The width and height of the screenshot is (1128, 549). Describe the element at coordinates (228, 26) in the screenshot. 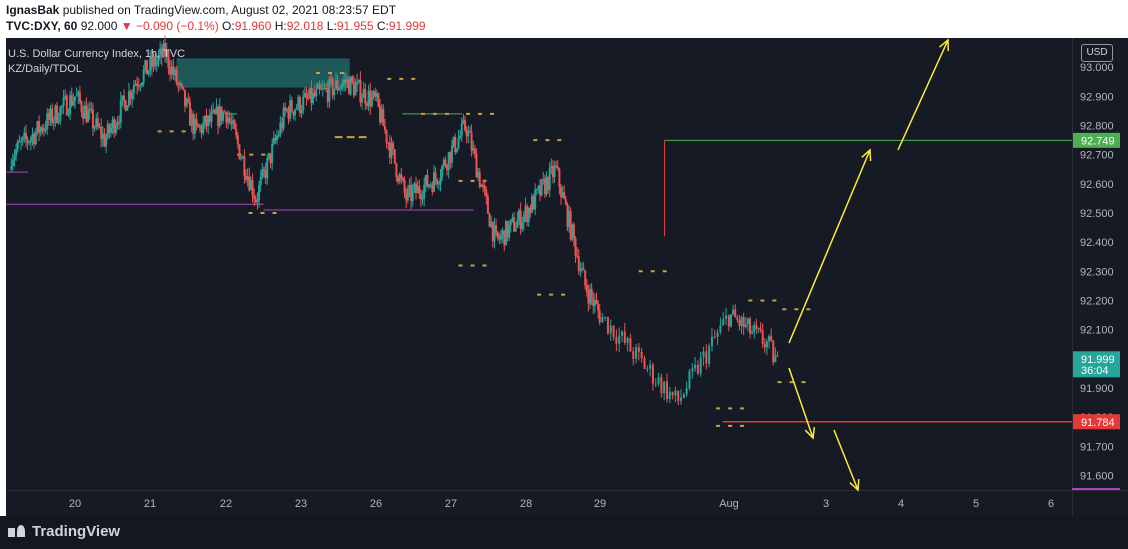

I see `open-label: O:` at that location.